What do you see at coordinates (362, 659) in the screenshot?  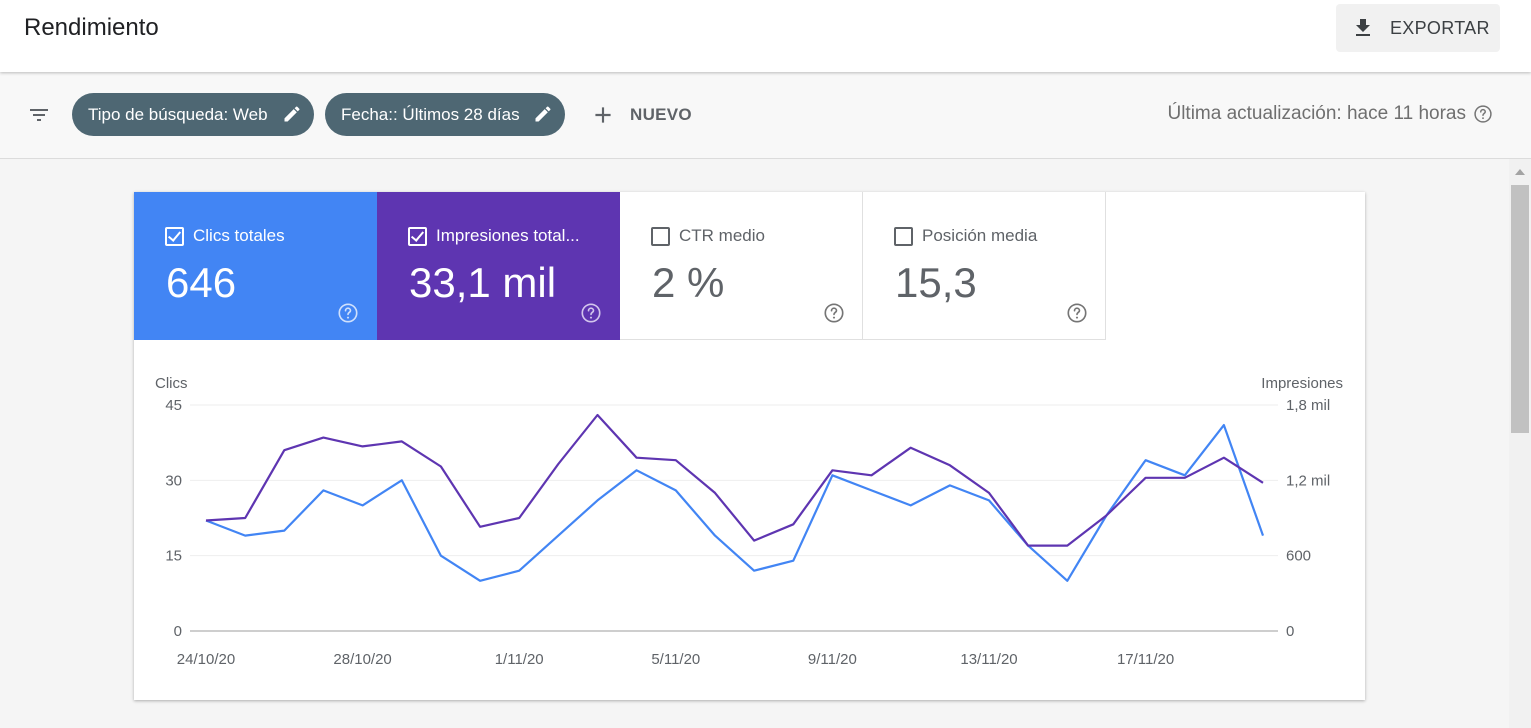 I see `x-tick-label: 28/10/20` at bounding box center [362, 659].